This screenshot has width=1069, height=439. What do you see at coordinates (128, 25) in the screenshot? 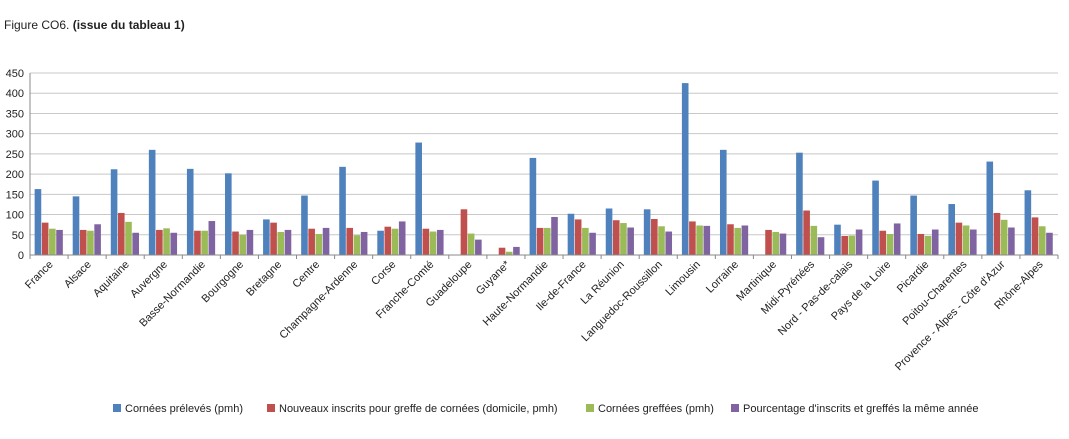
I see `figure-subtitle: (issue du tableau 1)` at bounding box center [128, 25].